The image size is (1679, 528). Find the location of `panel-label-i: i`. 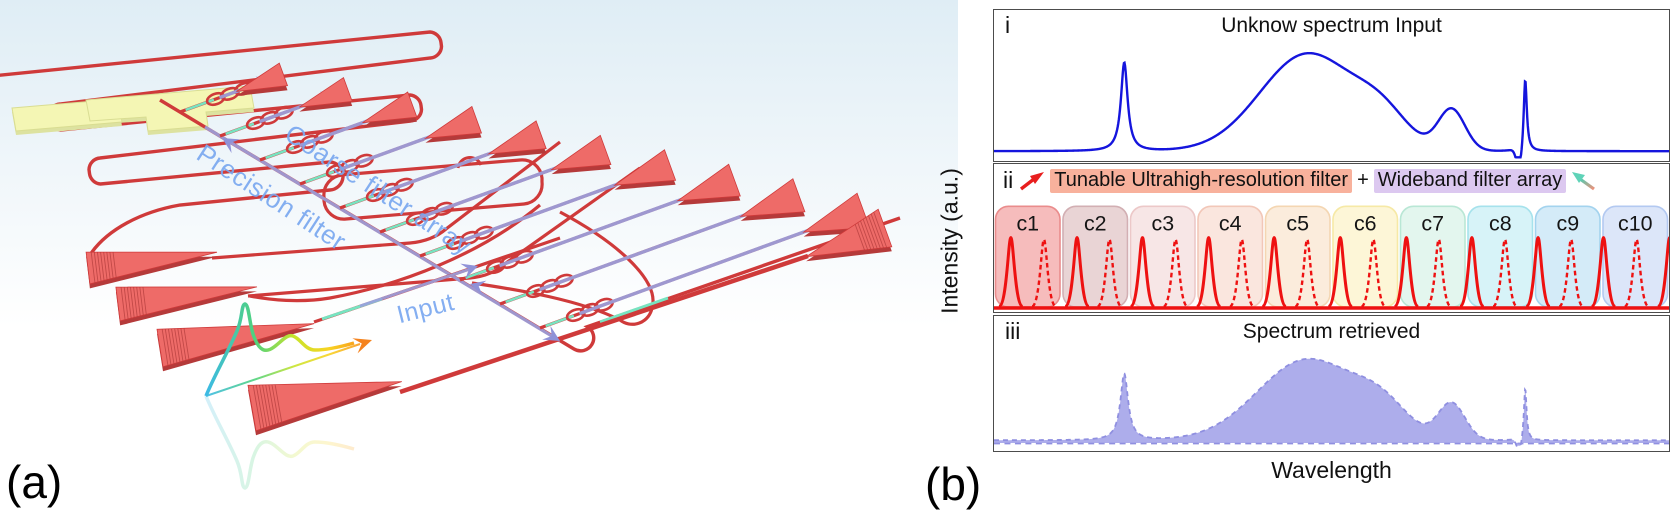

panel-label-i: i is located at coordinates (1008, 25).